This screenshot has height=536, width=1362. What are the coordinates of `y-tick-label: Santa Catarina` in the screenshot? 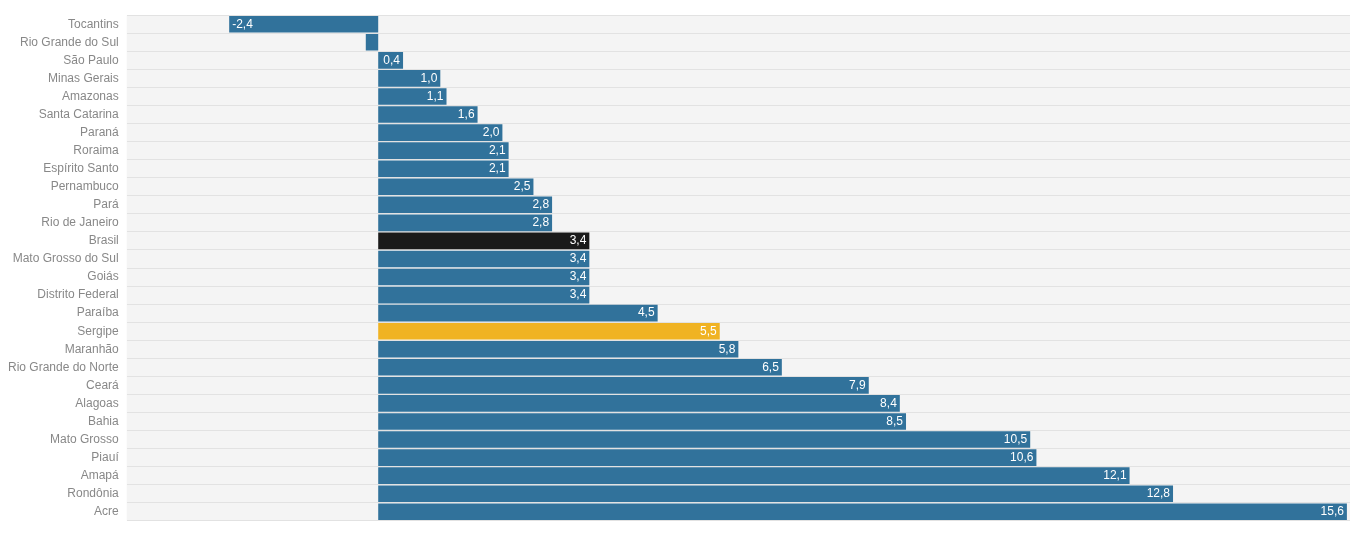 It's located at (79, 113).